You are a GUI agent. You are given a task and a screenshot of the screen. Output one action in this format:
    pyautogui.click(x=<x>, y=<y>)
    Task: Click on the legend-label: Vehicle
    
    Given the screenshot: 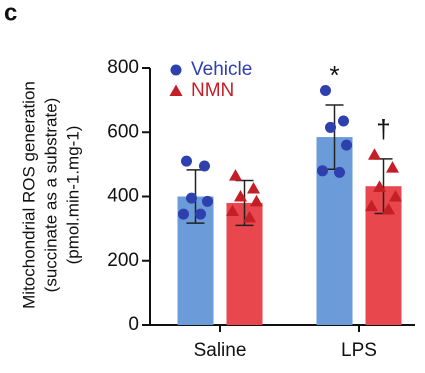 What is the action you would take?
    pyautogui.click(x=221, y=69)
    